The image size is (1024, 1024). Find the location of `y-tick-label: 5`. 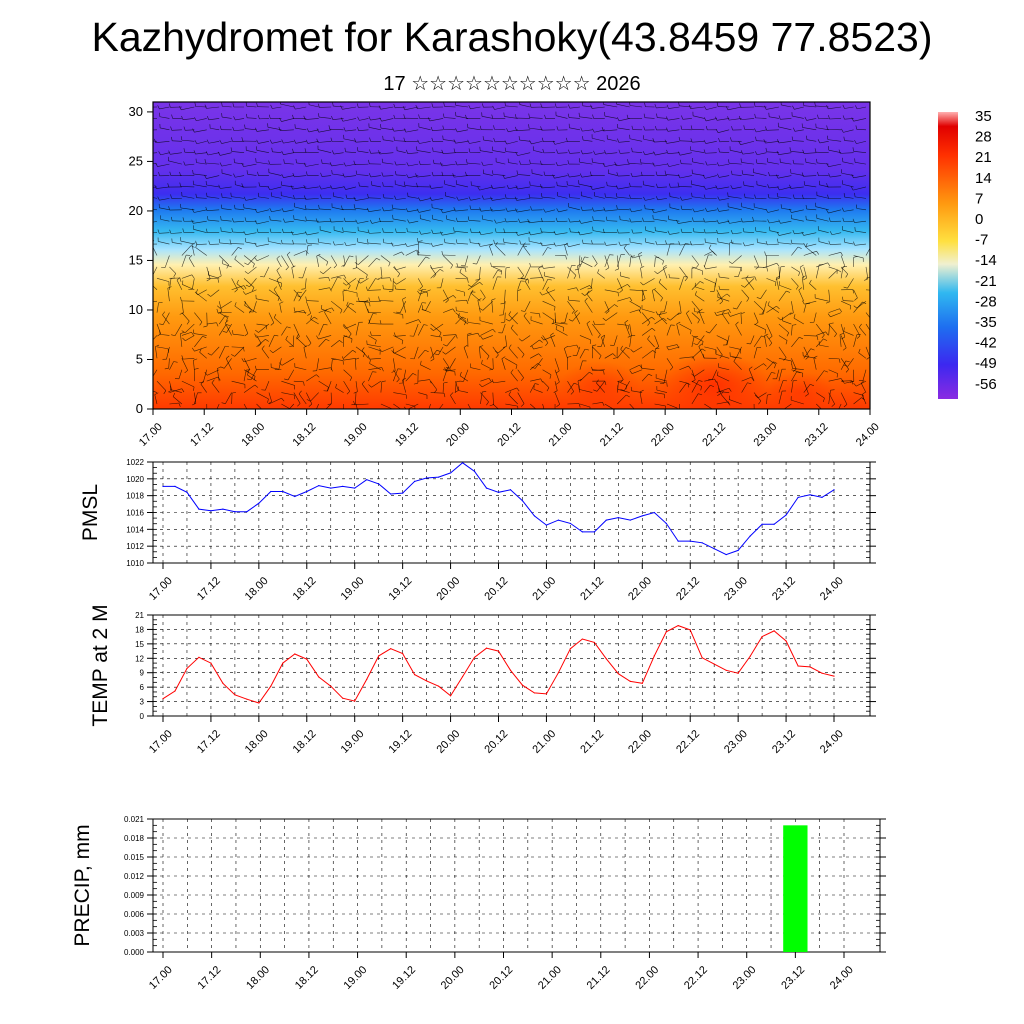

y-tick-label: 5 is located at coordinates (139, 358).